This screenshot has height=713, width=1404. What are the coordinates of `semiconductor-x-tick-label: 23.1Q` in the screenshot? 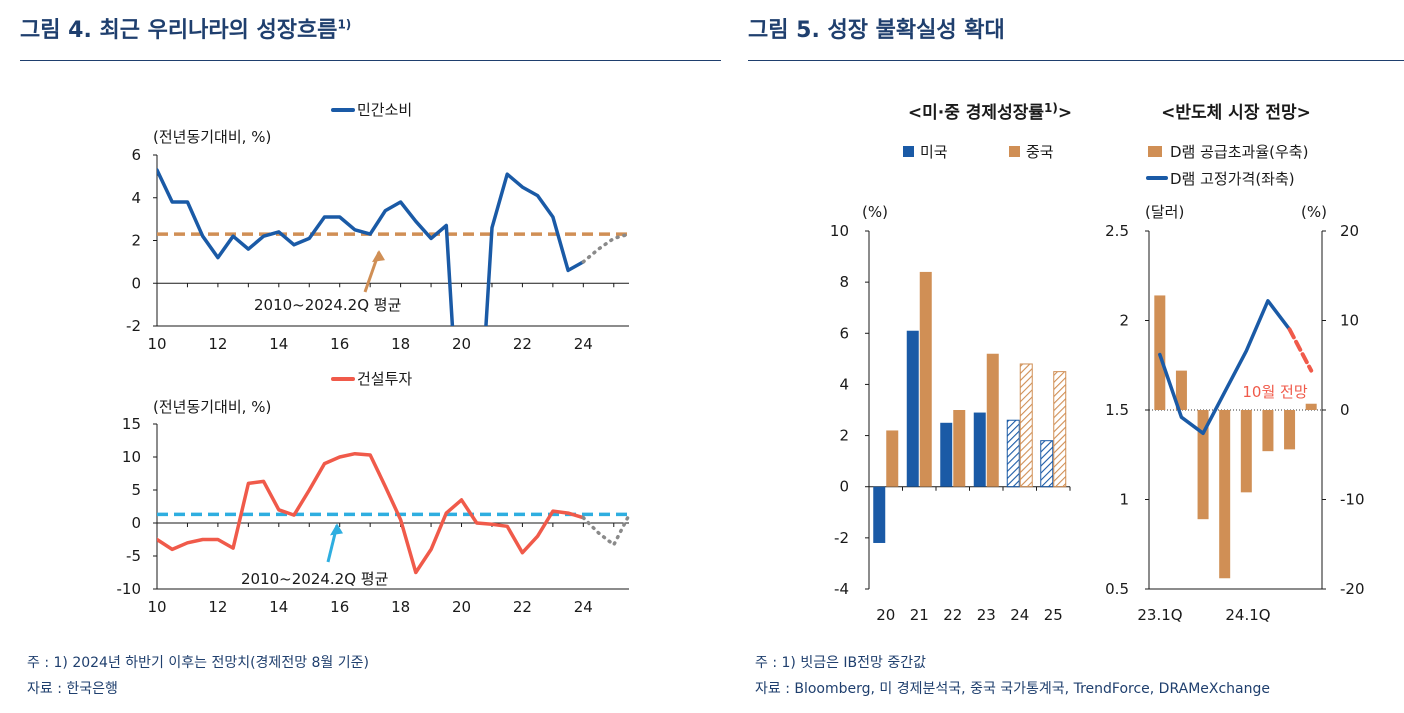 It's located at (1159, 615).